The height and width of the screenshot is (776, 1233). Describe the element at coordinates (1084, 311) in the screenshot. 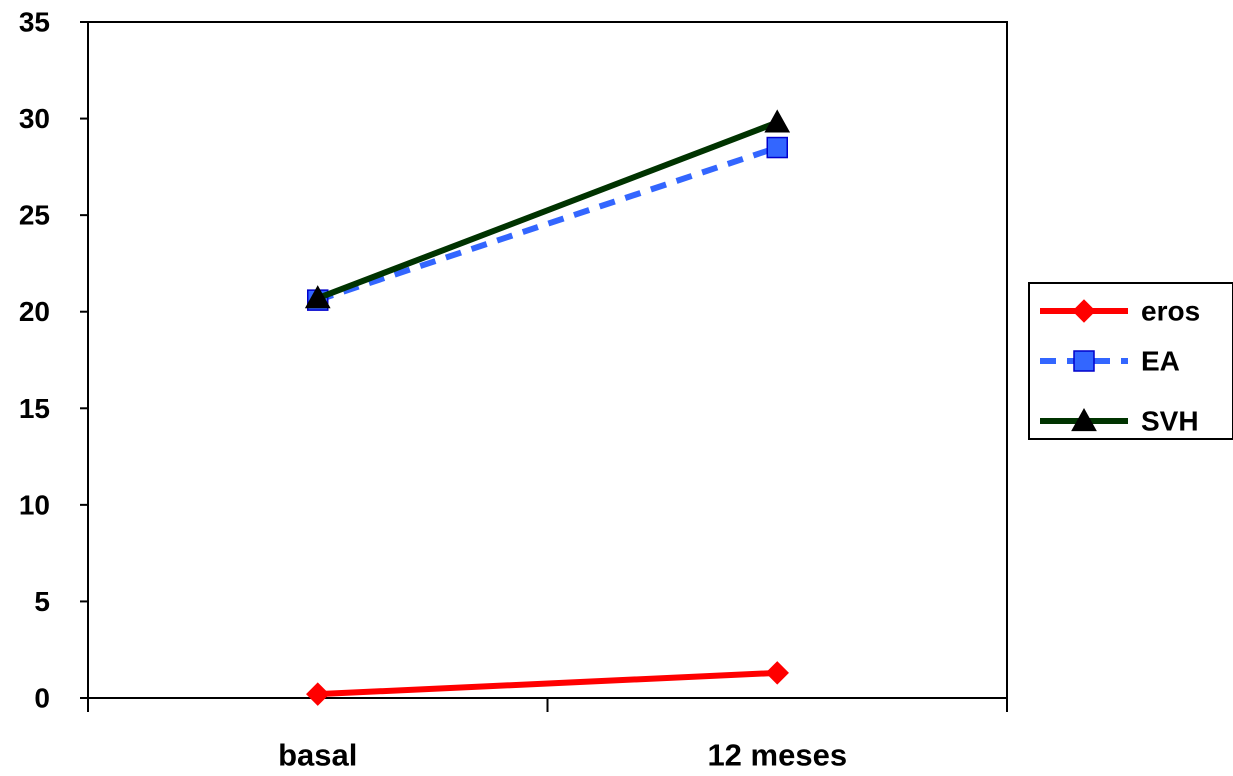

I see `legend-marker-eros` at that location.